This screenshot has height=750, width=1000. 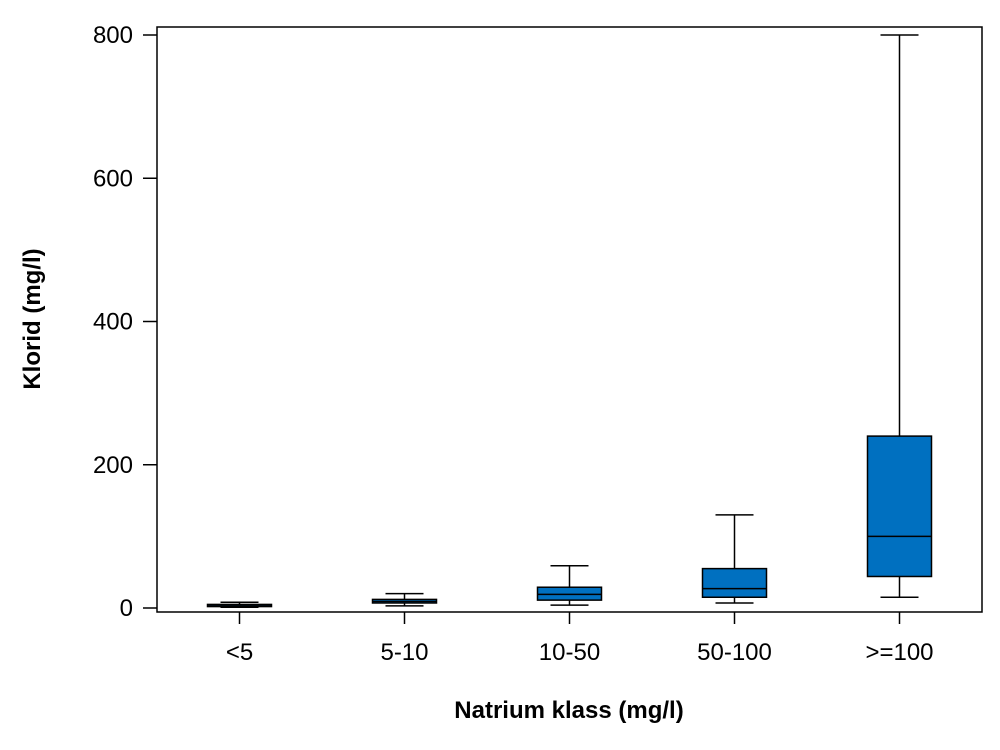 I want to click on x-tick-label: >=100, so click(x=899, y=652).